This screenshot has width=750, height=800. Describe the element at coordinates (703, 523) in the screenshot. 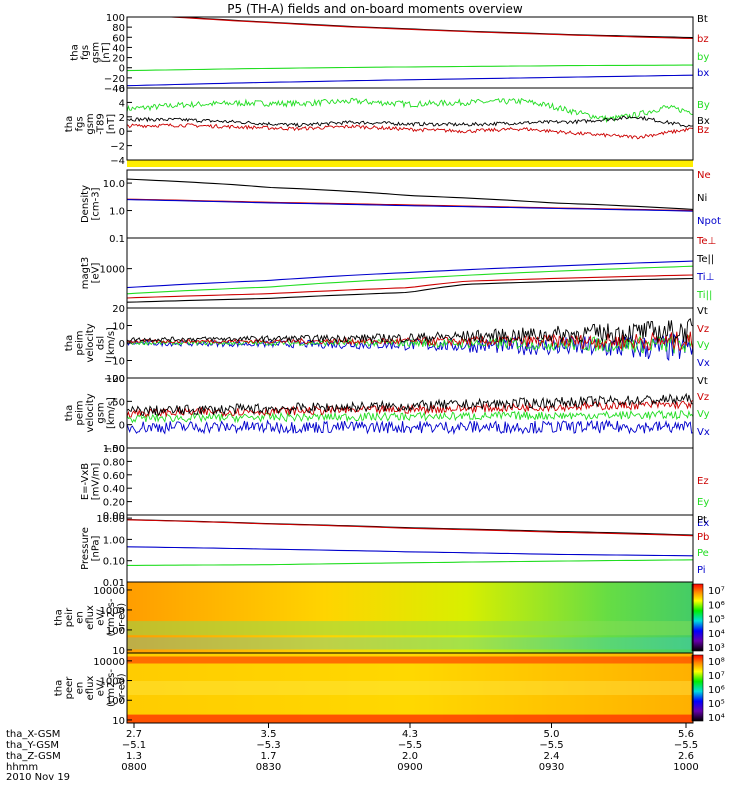

I see `legend-Ex: Ex` at that location.